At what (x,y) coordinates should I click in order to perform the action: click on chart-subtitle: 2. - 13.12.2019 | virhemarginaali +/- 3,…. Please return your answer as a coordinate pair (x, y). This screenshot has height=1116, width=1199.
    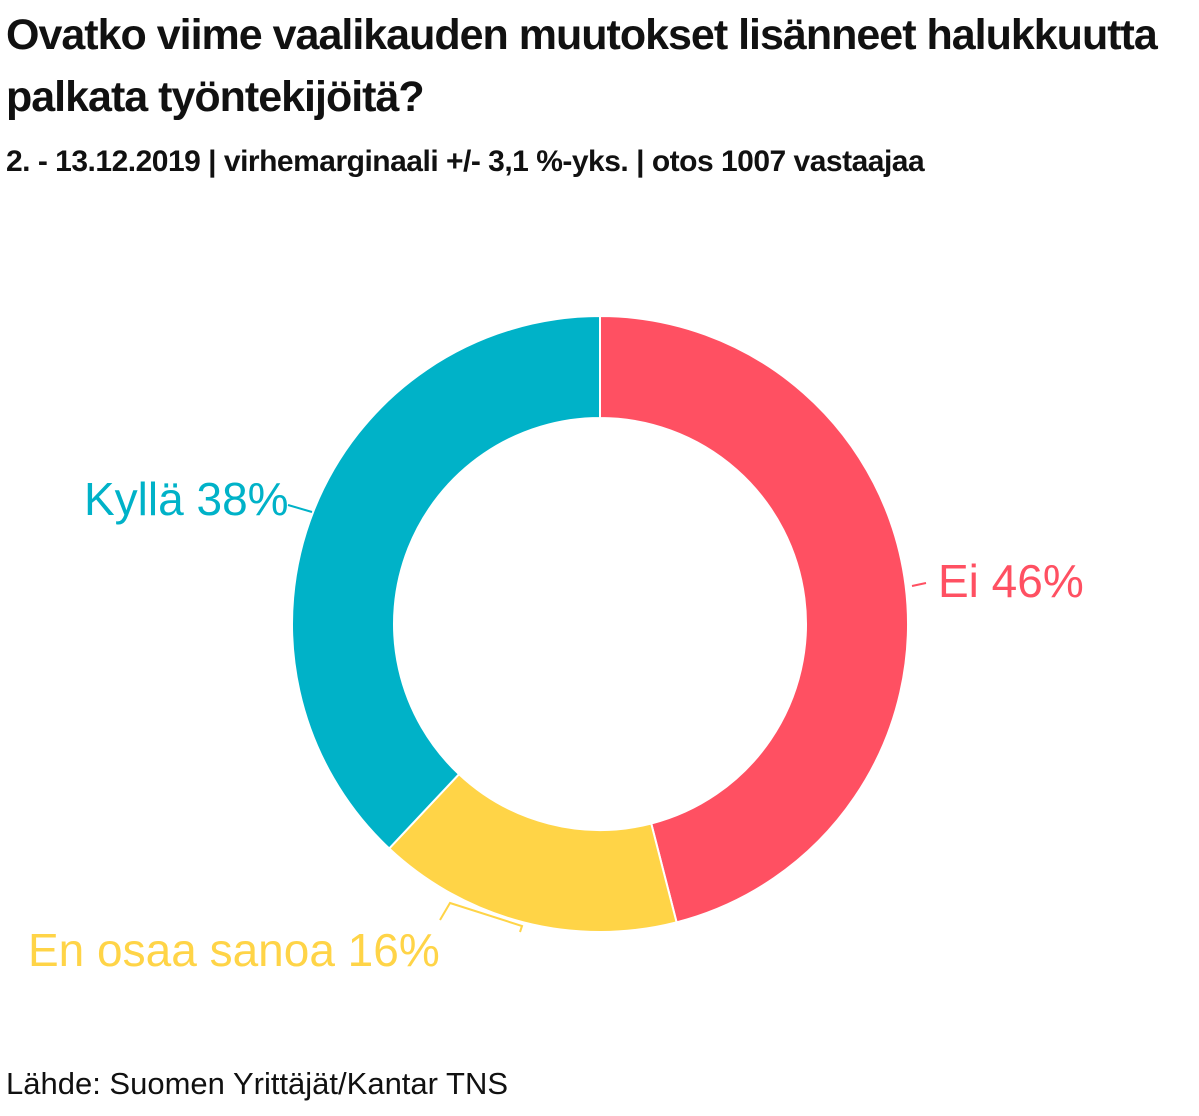
    Looking at the image, I should click on (465, 161).